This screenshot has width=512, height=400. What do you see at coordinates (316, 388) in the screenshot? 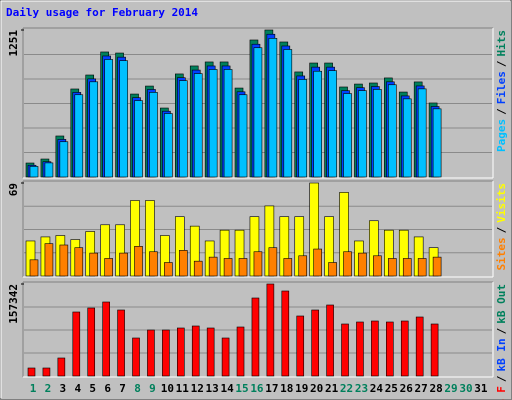
I see `x-tick-label: 20` at bounding box center [316, 388].